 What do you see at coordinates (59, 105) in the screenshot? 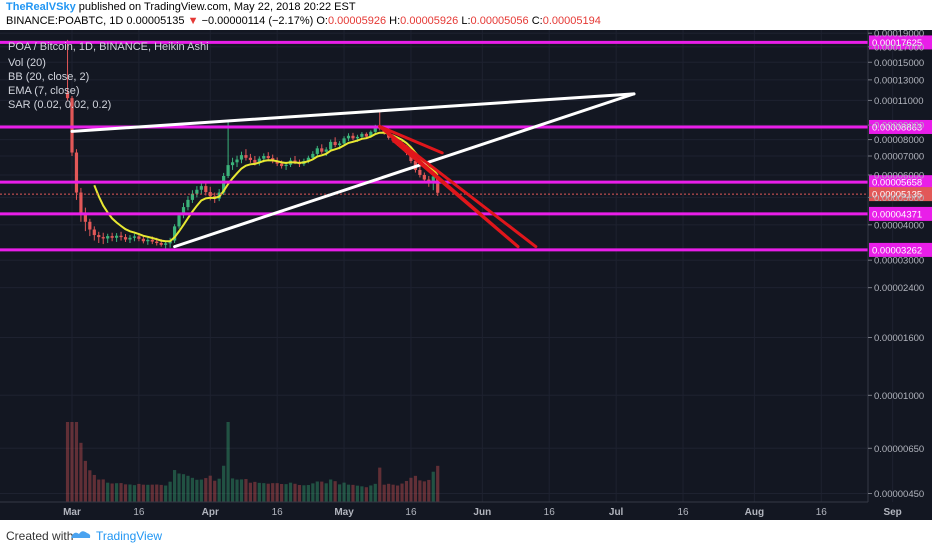
I see `legend-sar: SAR (0.02, 0.02, 0.2)` at bounding box center [59, 105].